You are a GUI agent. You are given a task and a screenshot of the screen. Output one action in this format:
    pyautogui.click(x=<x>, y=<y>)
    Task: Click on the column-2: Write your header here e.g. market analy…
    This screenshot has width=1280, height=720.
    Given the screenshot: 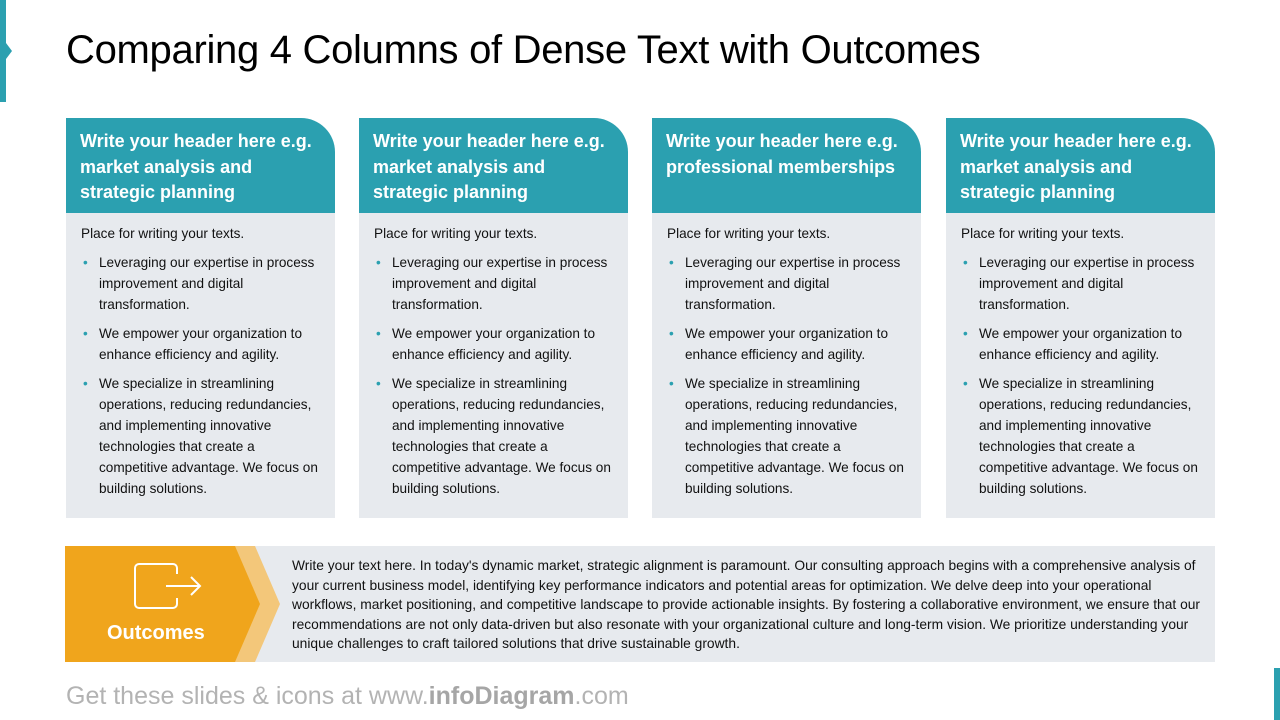 What is the action you would take?
    pyautogui.click(x=493, y=318)
    